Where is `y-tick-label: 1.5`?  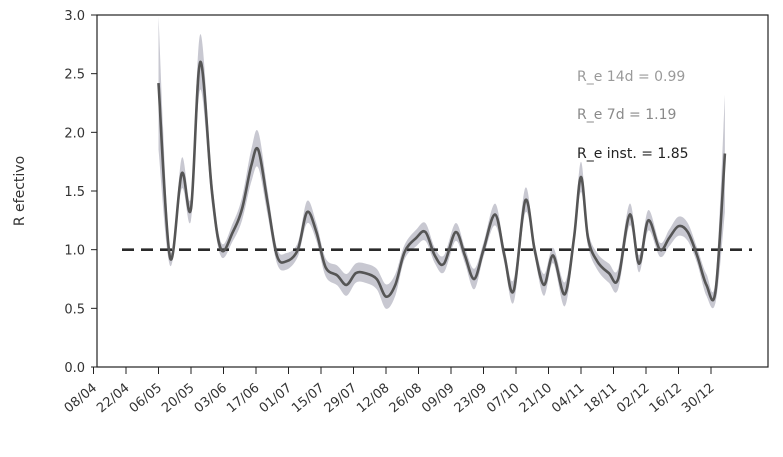 y-tick-label: 1.5 is located at coordinates (74, 192).